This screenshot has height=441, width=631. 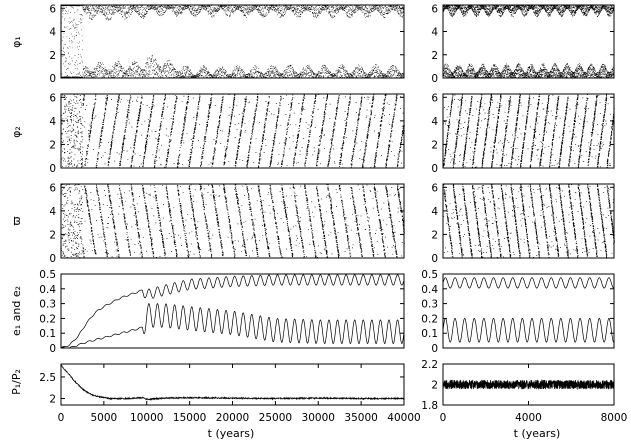 I want to click on panel-ecc-right: 0 0.1 0.2 0.3 0.4 0.5, so click(x=518, y=312).